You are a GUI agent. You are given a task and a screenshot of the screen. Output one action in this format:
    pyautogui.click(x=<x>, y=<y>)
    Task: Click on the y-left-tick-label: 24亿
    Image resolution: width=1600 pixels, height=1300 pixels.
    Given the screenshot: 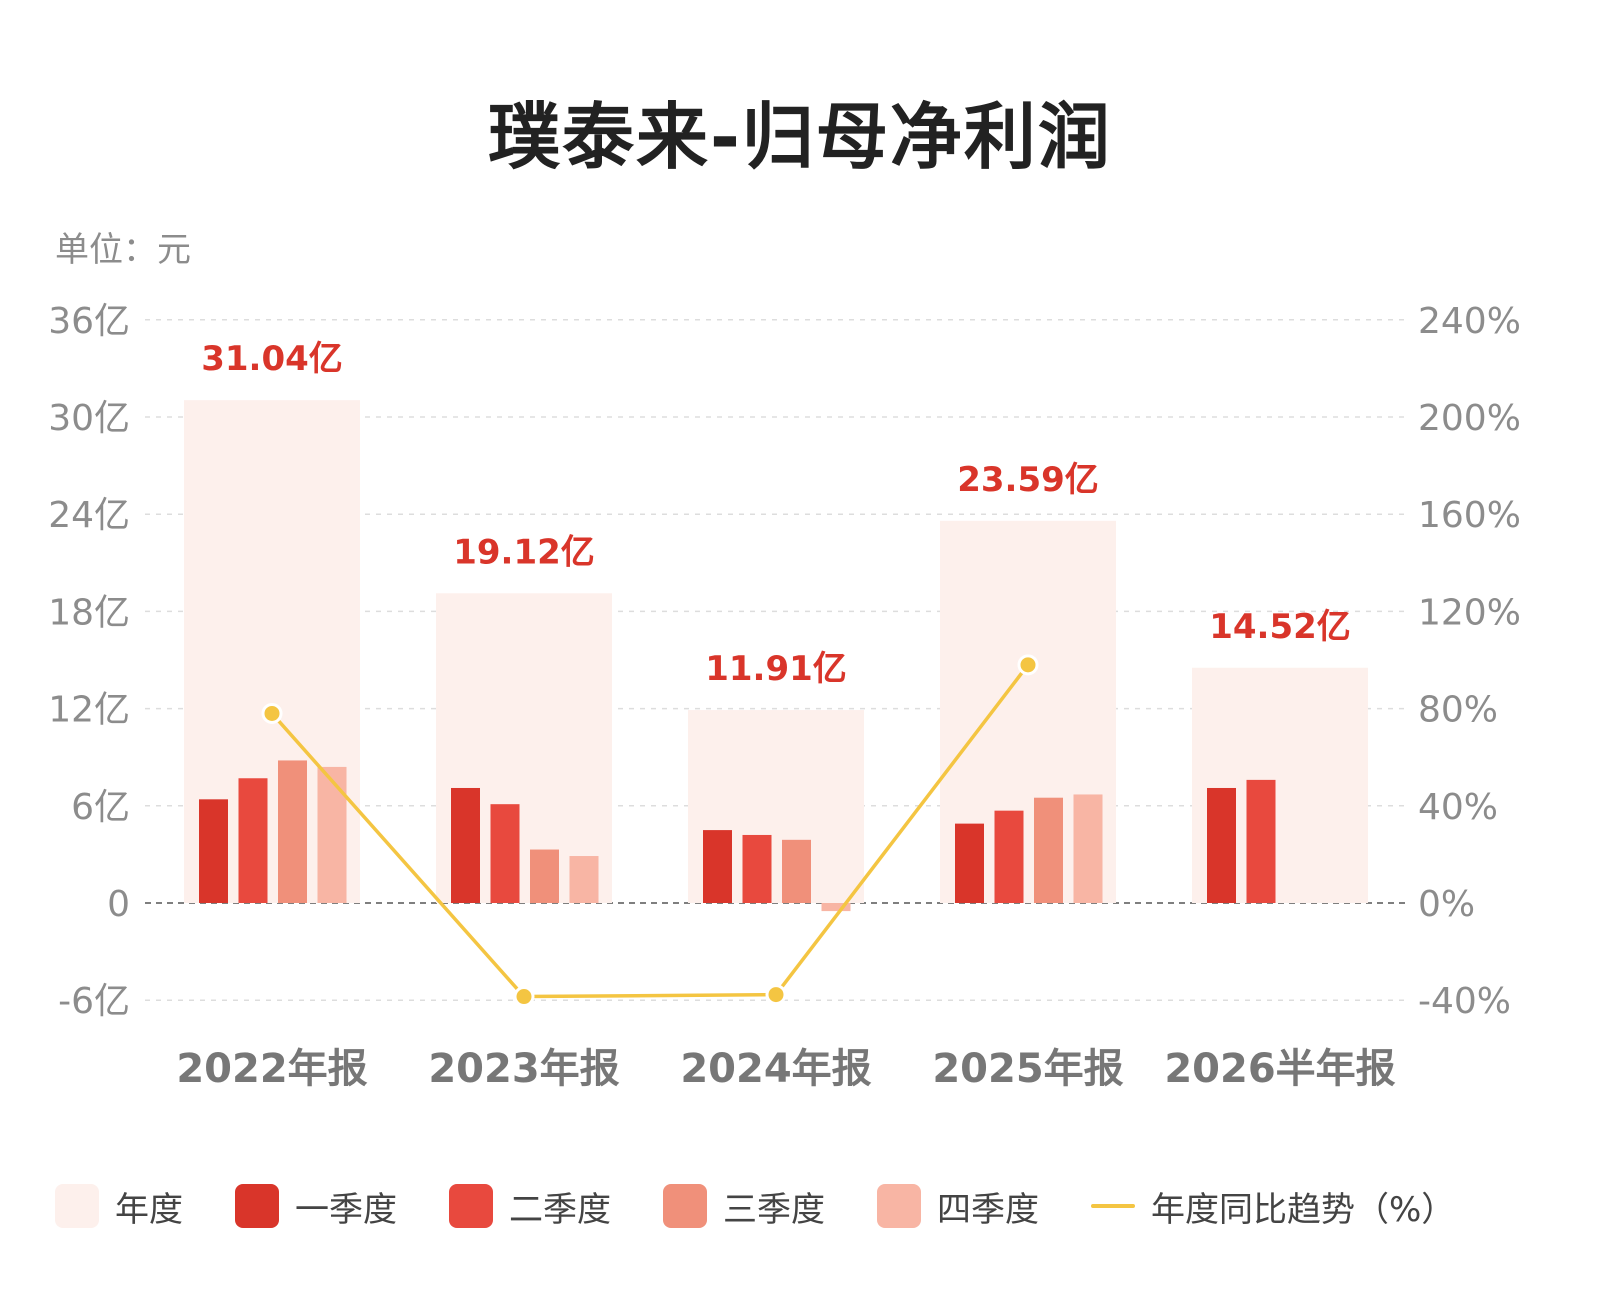 What is the action you would take?
    pyautogui.click(x=89, y=515)
    